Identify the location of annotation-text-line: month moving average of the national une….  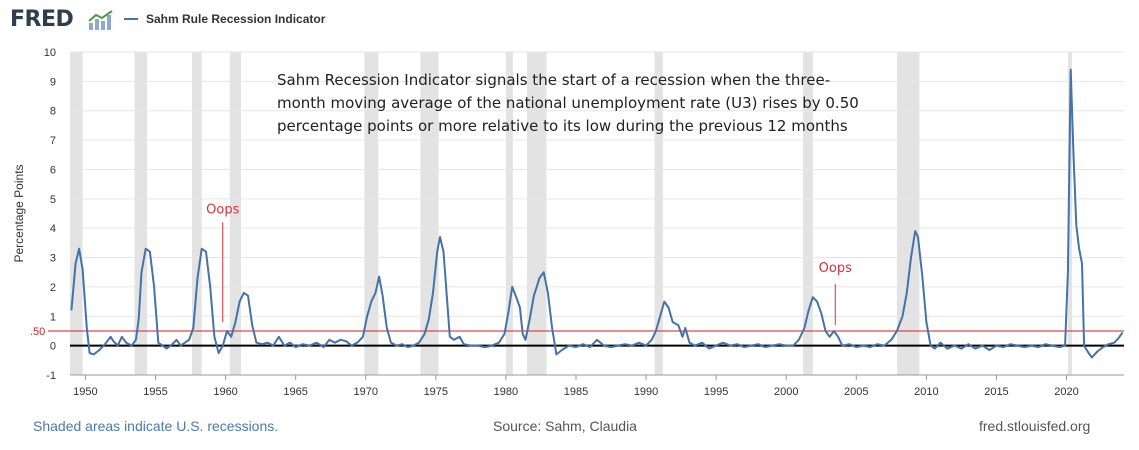
(568, 103).